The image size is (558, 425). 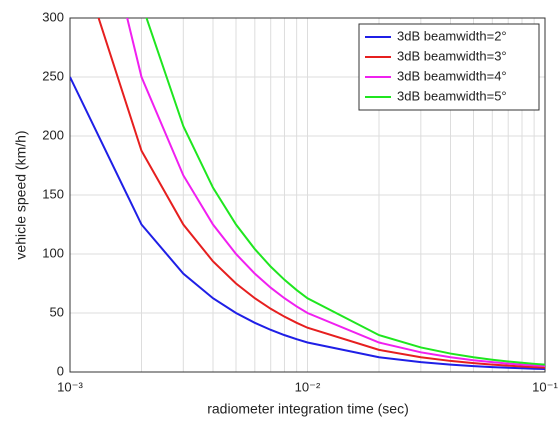 I want to click on legend-label: 3dB beamwidth=2°, so click(x=452, y=35).